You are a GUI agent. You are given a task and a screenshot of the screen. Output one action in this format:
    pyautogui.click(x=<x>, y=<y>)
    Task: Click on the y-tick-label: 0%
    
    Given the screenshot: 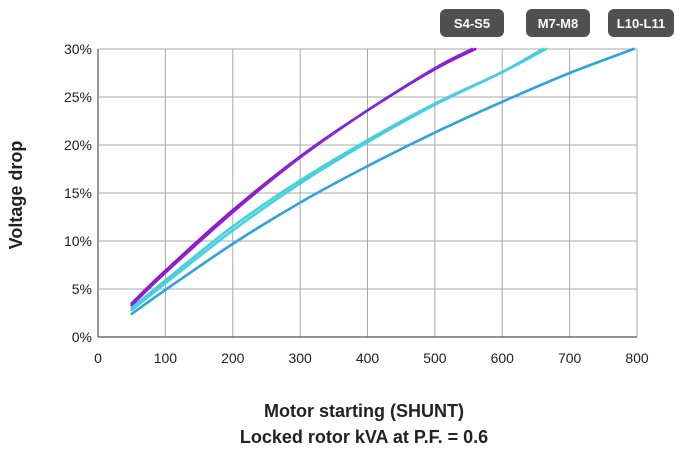 What is the action you would take?
    pyautogui.click(x=82, y=337)
    